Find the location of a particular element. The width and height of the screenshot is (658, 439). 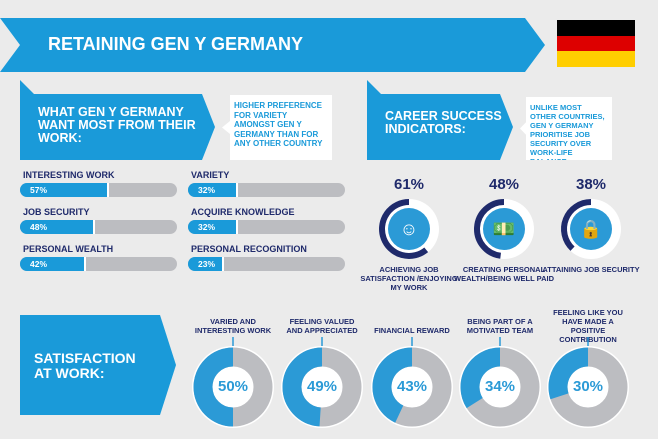

germany-flag is located at coordinates (596, 43).